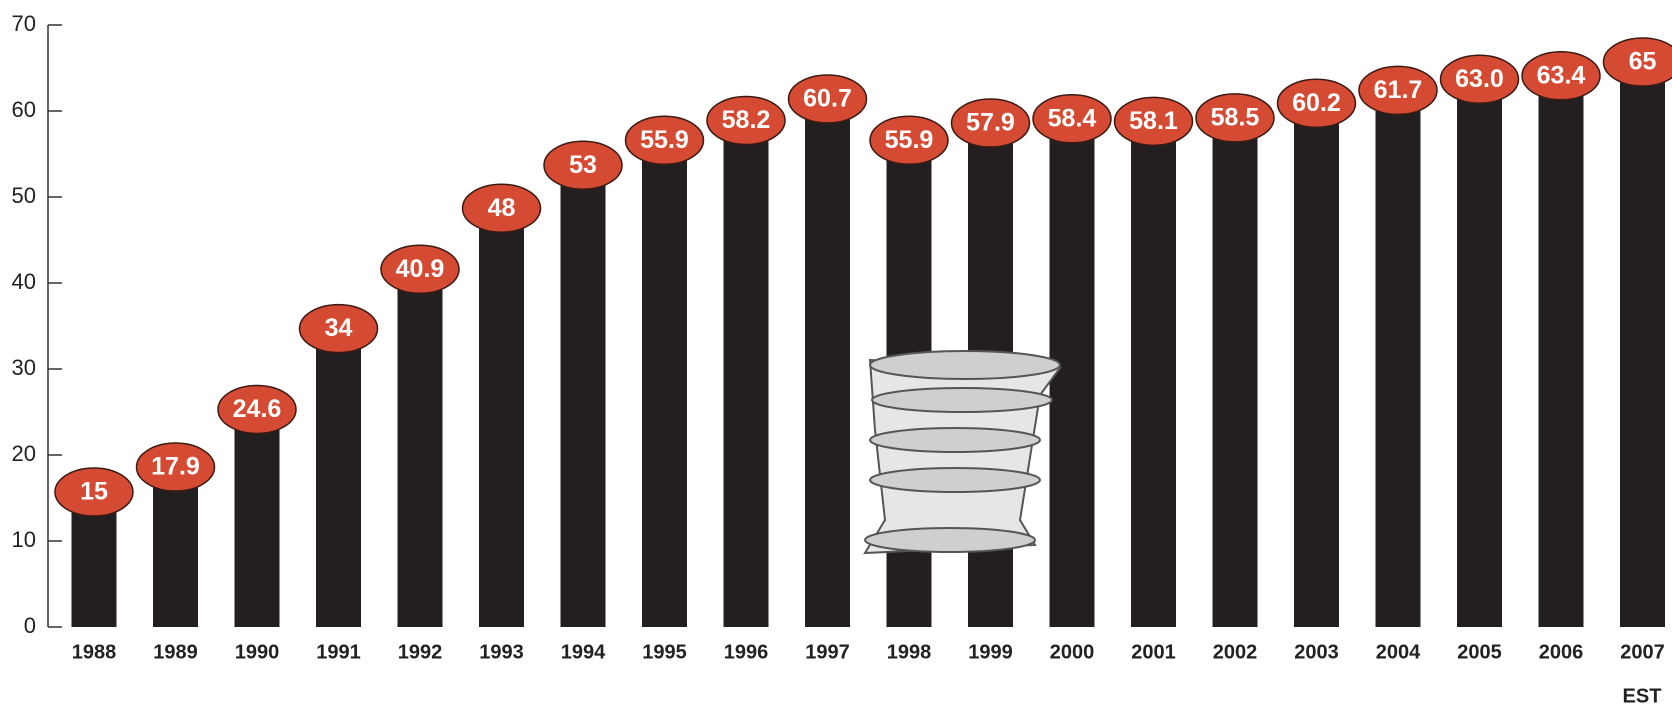  Describe the element at coordinates (1235, 652) in the screenshot. I see `x-tick-label: 2002` at that location.